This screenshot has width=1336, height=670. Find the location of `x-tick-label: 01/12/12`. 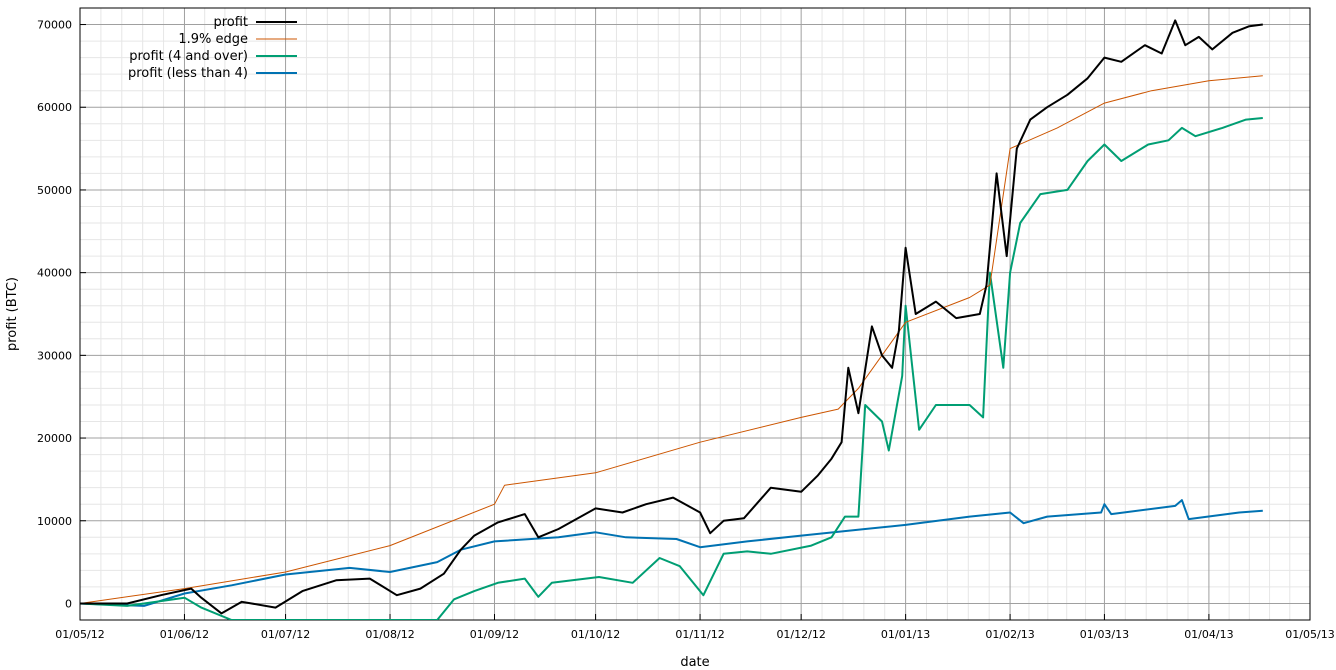

x-tick-label: 01/12/12 is located at coordinates (800, 634).